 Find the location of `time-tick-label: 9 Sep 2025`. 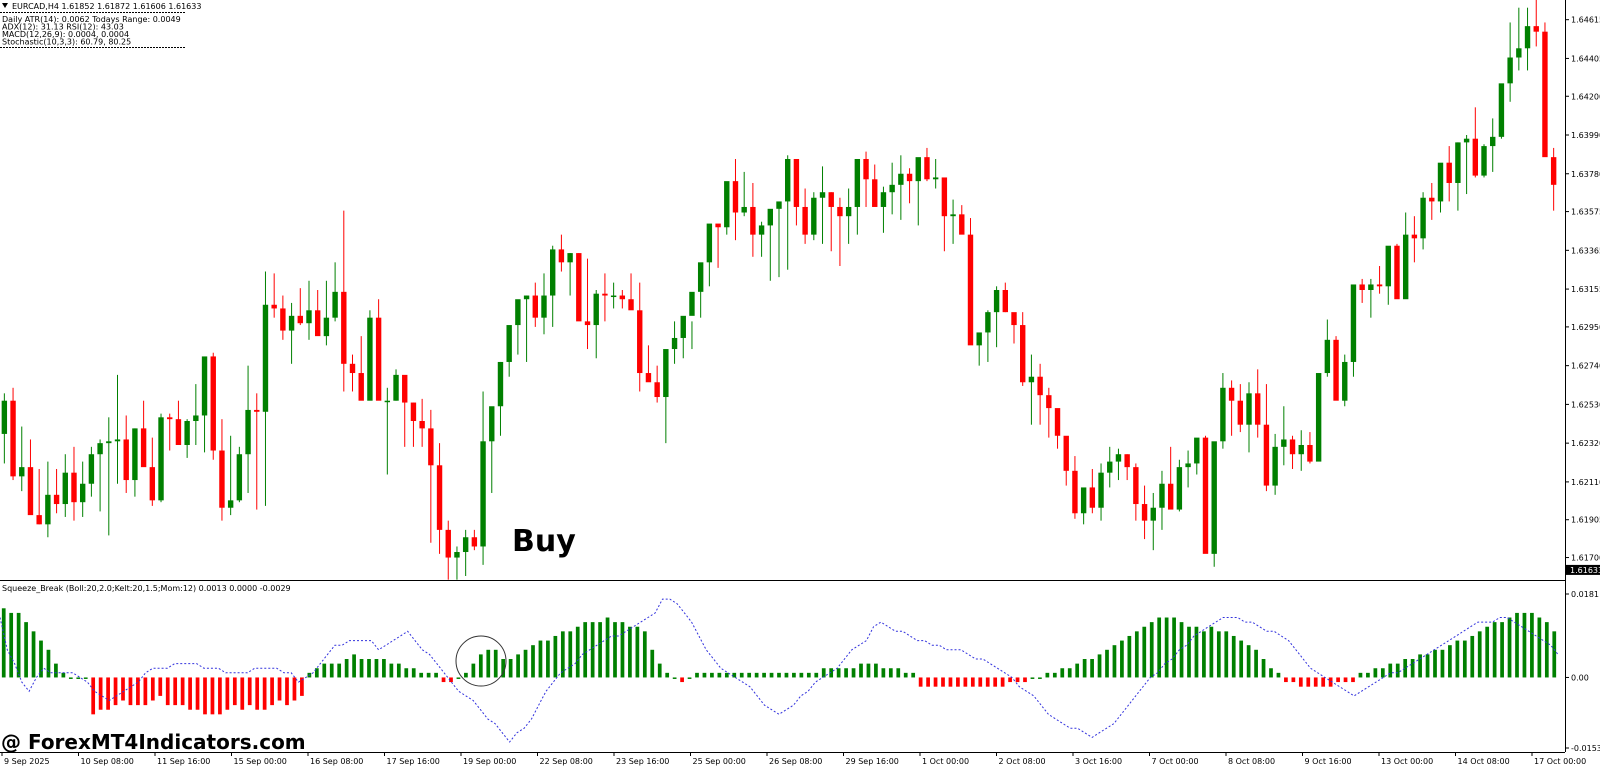

time-tick-label: 9 Sep 2025 is located at coordinates (27, 761).